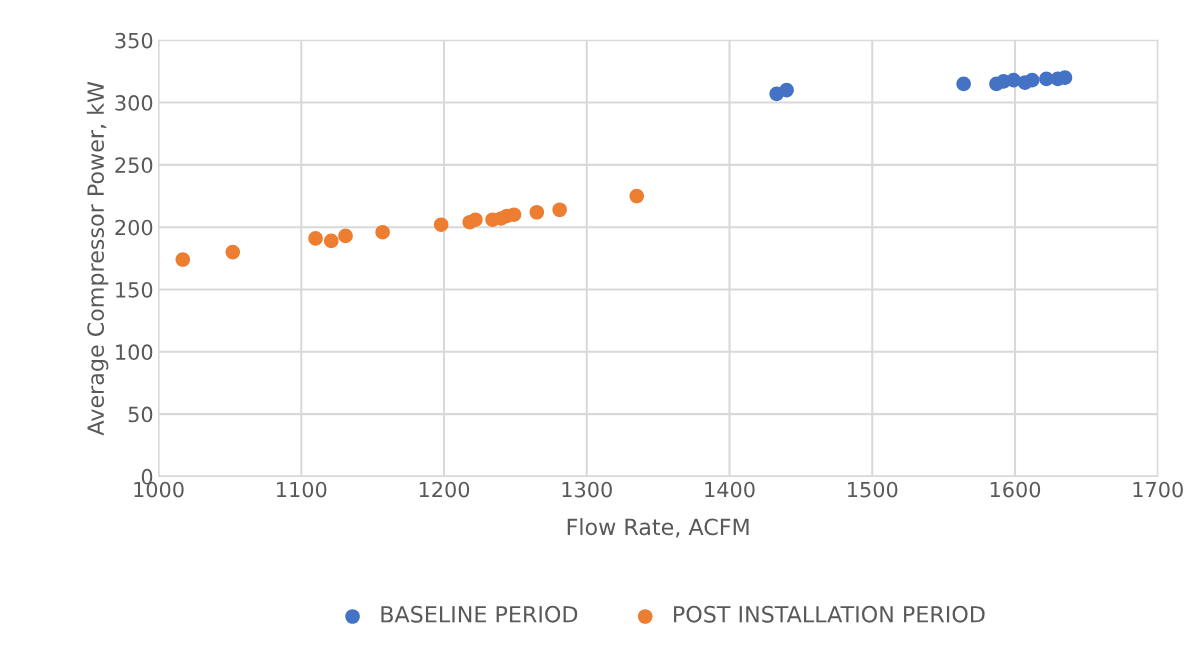  Describe the element at coordinates (302, 489) in the screenshot. I see `x-tick-label: 1100` at that location.